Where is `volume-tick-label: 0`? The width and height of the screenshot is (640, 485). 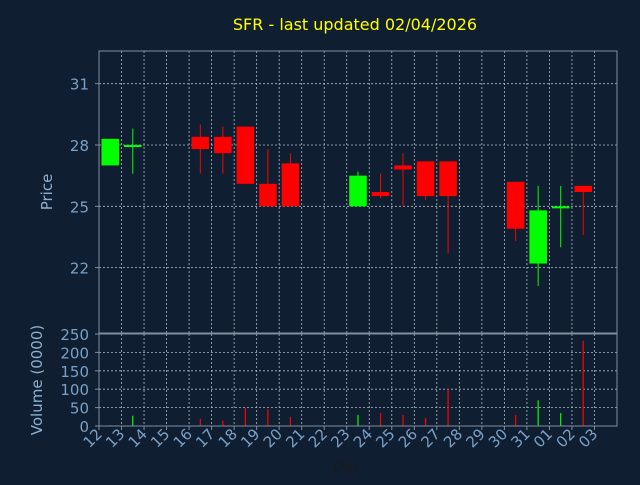 volume-tick-label: 0 is located at coordinates (84, 427).